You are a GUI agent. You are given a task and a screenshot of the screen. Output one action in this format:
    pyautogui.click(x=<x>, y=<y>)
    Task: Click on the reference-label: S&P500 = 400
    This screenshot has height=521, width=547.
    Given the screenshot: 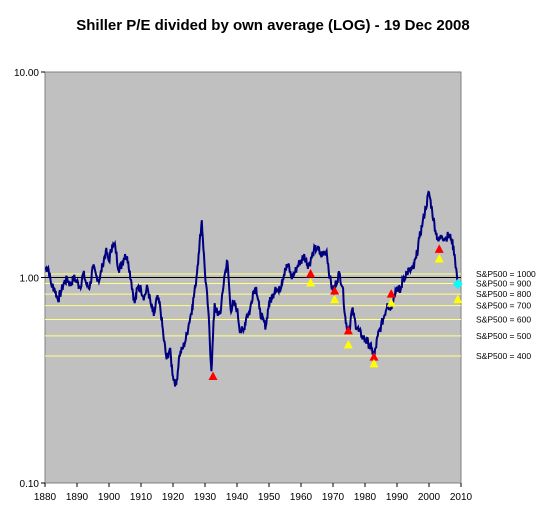 What is the action you would take?
    pyautogui.click(x=503, y=356)
    